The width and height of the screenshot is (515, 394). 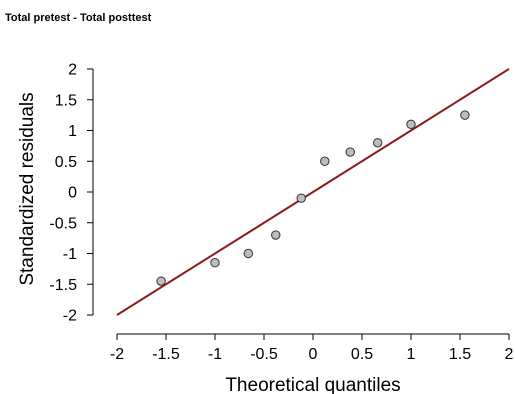 What do you see at coordinates (70, 316) in the screenshot?
I see `y-tick-label: -2` at bounding box center [70, 316].